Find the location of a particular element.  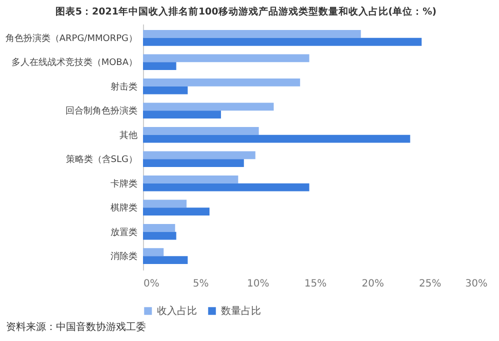

legend-label: 收入占比 is located at coordinates (177, 311).